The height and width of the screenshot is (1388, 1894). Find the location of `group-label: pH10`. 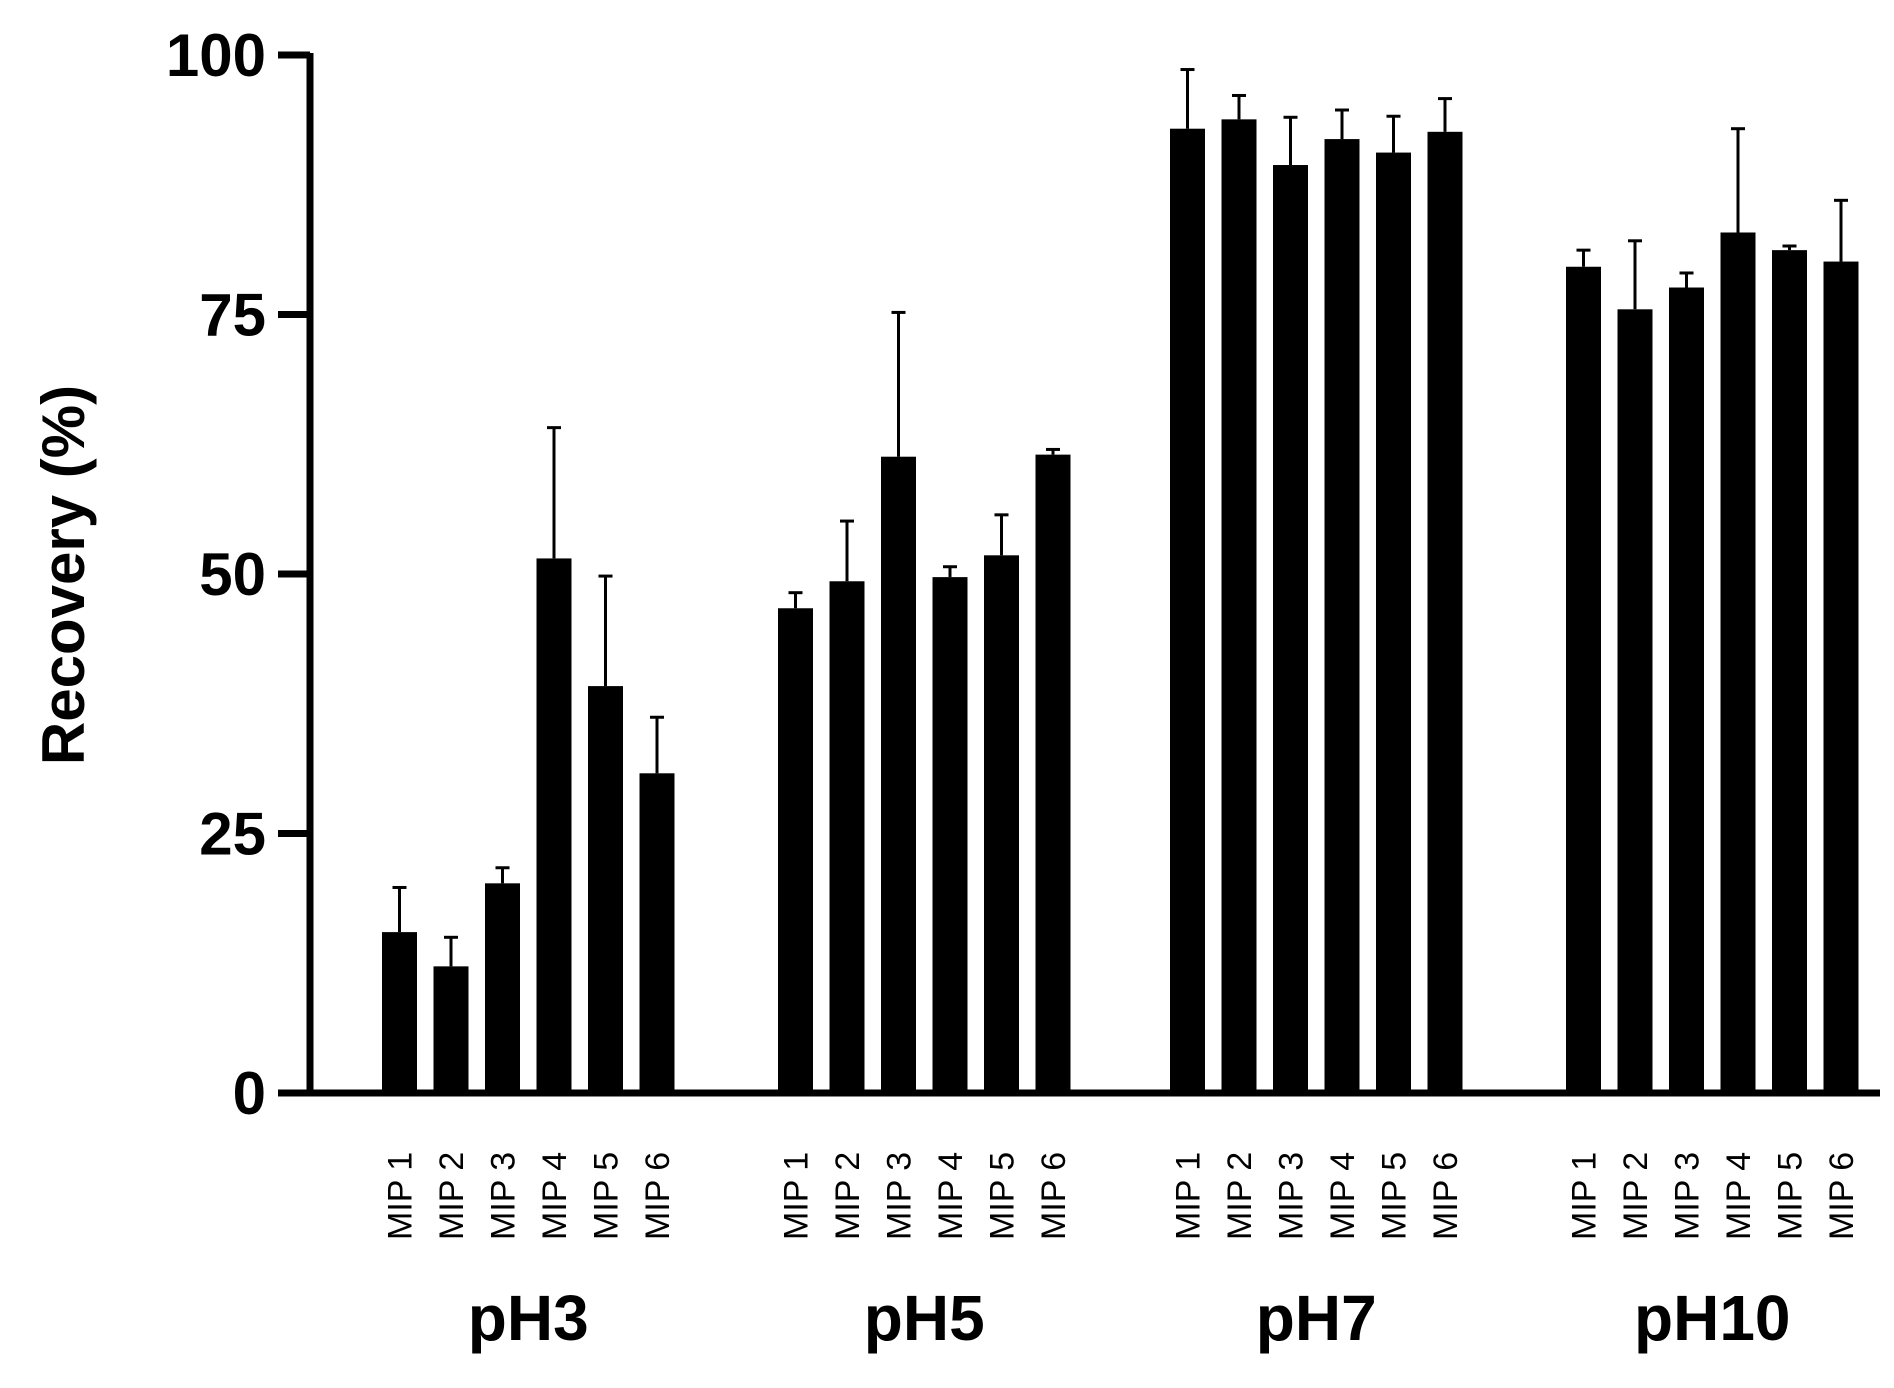

group-label: pH10 is located at coordinates (1712, 1318).